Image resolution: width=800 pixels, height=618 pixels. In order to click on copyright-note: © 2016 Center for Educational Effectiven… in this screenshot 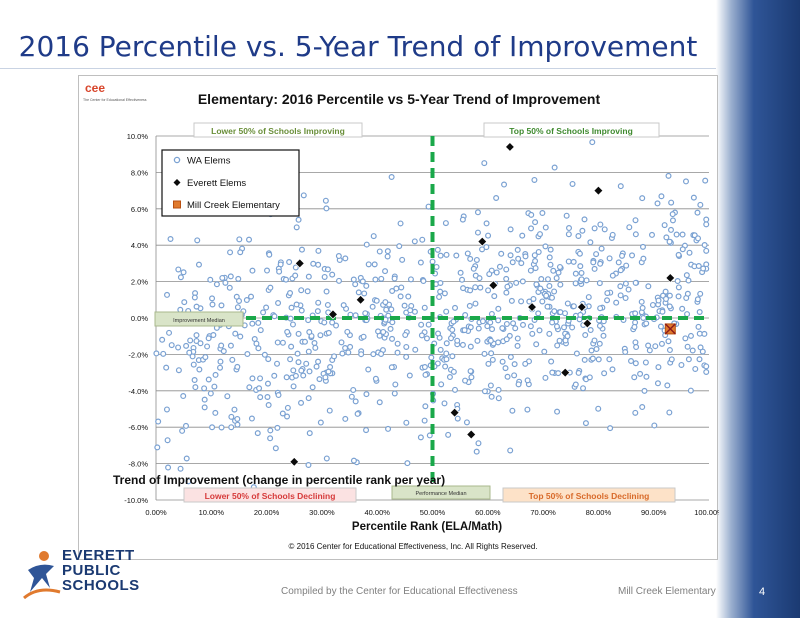, I will do `click(413, 546)`.